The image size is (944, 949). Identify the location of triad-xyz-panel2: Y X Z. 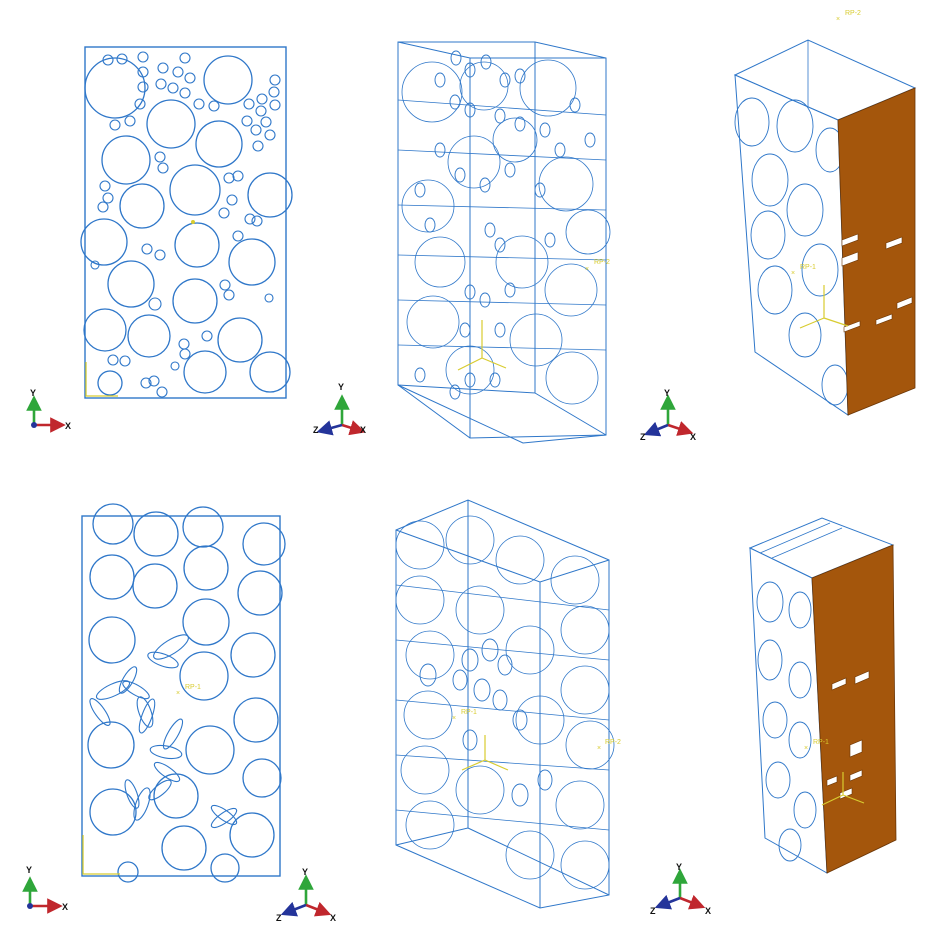
(339, 409).